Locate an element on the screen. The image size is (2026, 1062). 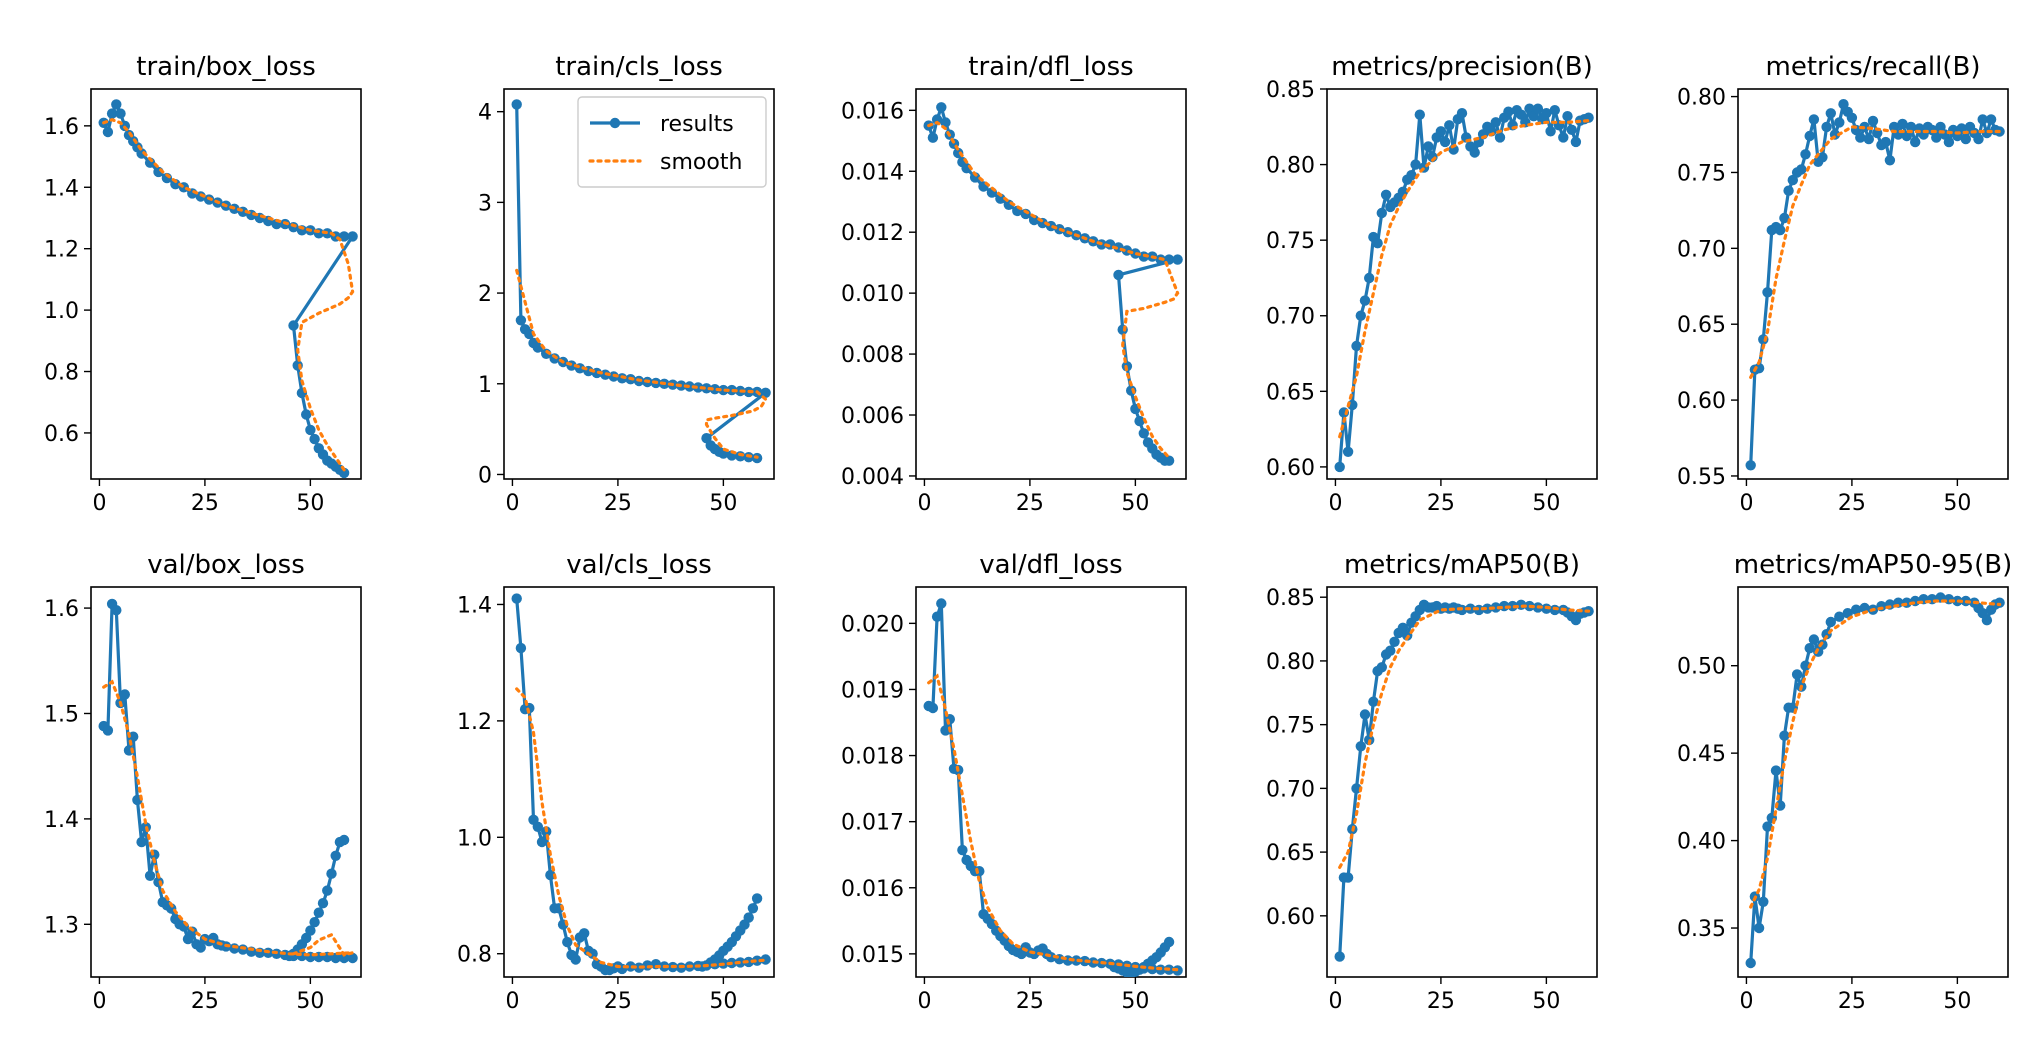
y-tick-label: 1 is located at coordinates (485, 385).